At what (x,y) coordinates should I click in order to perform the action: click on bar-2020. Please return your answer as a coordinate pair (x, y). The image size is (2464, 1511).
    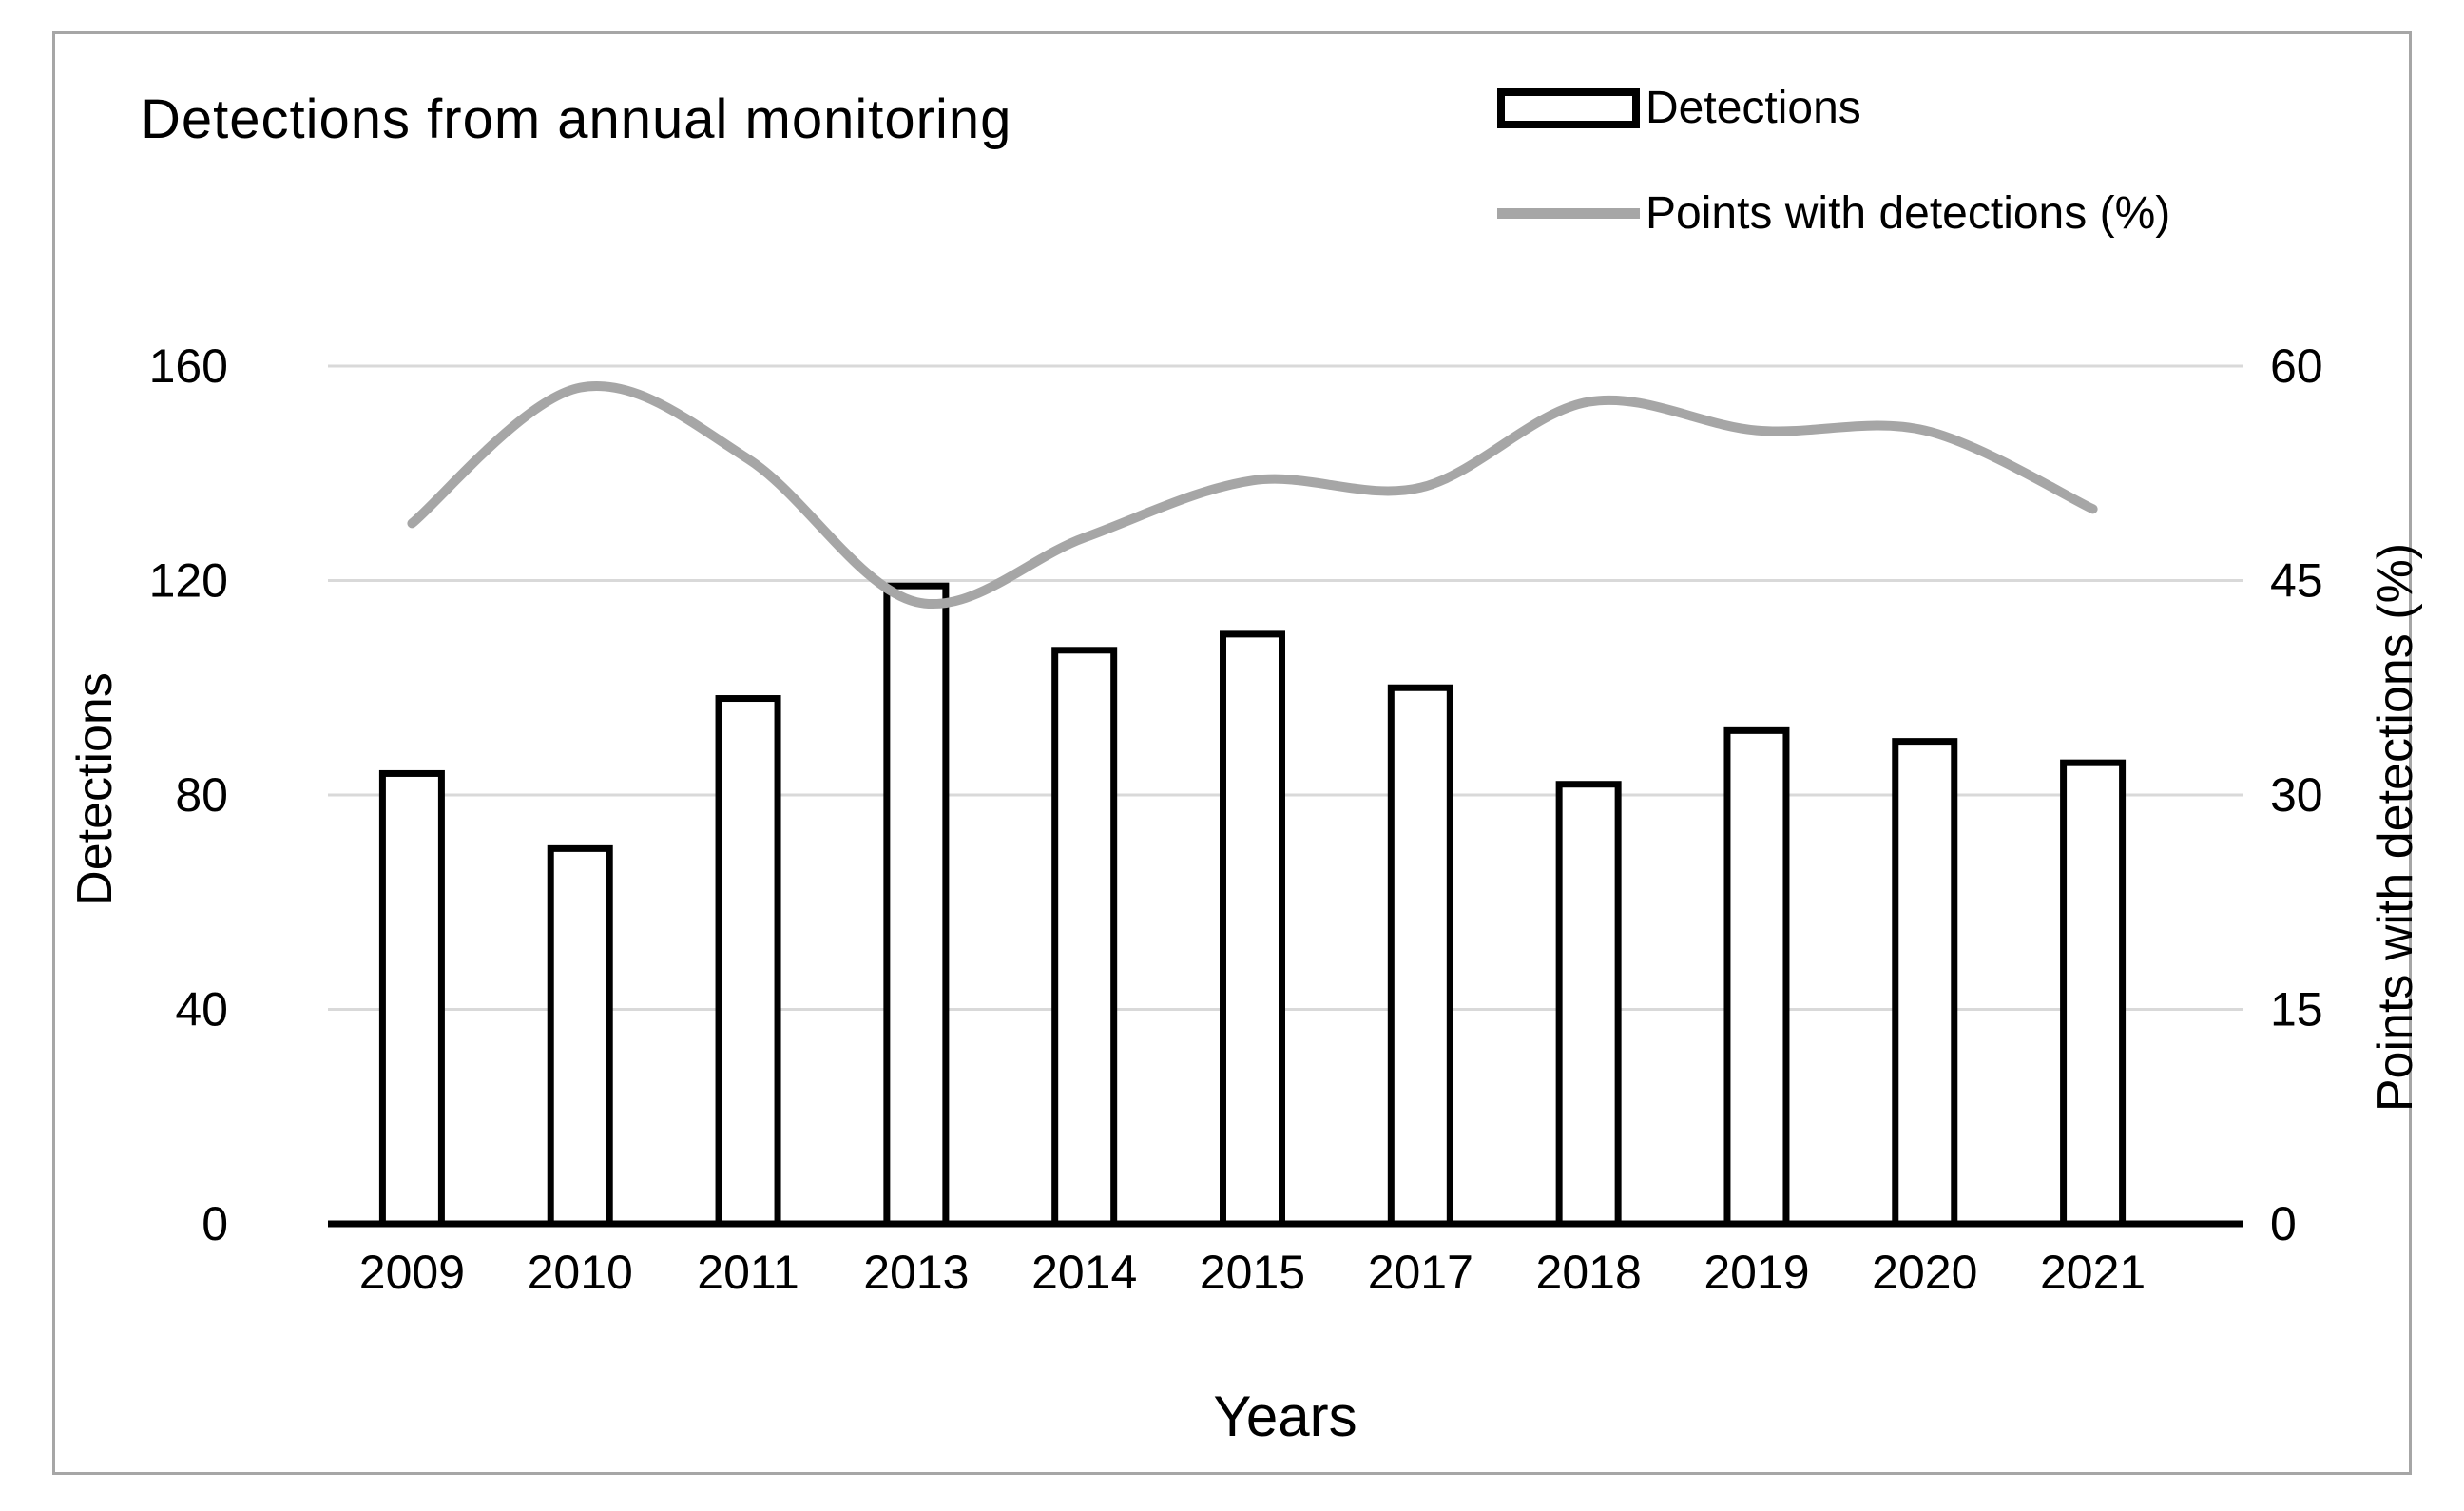
    Looking at the image, I should click on (1925, 983).